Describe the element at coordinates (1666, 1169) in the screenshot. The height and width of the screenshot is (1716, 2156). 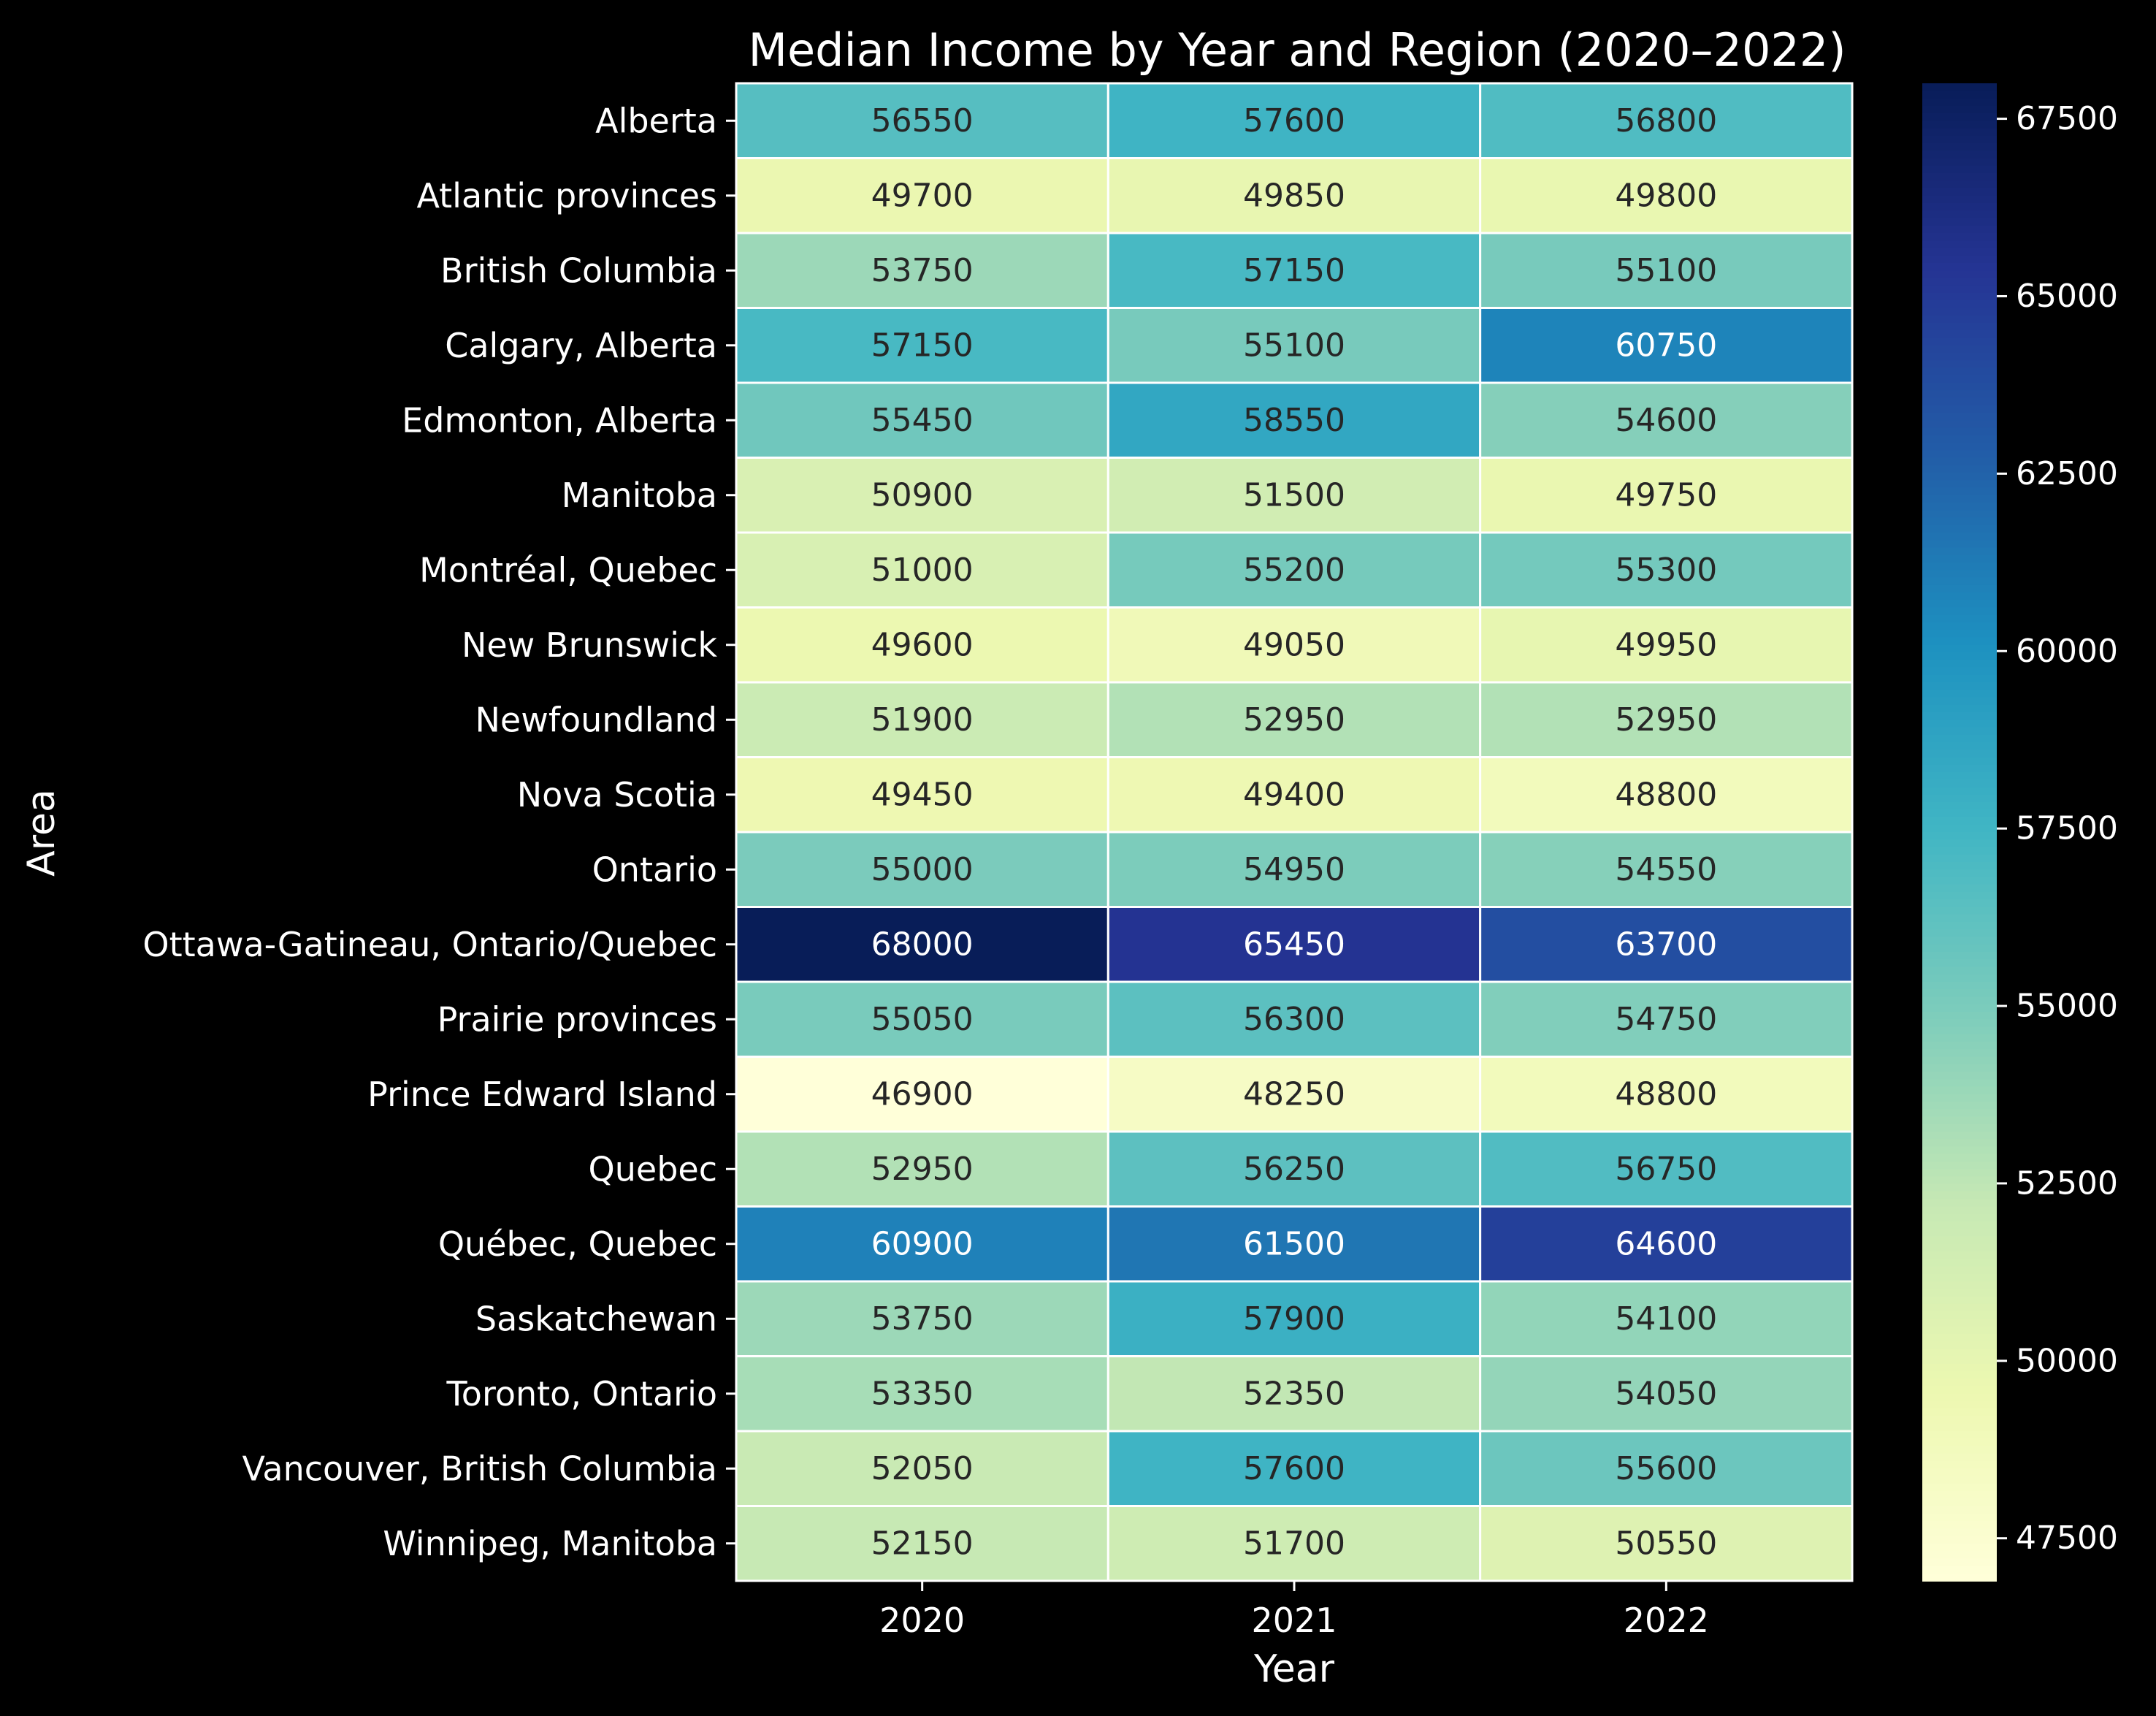
I see `cell-value-label: 56750` at that location.